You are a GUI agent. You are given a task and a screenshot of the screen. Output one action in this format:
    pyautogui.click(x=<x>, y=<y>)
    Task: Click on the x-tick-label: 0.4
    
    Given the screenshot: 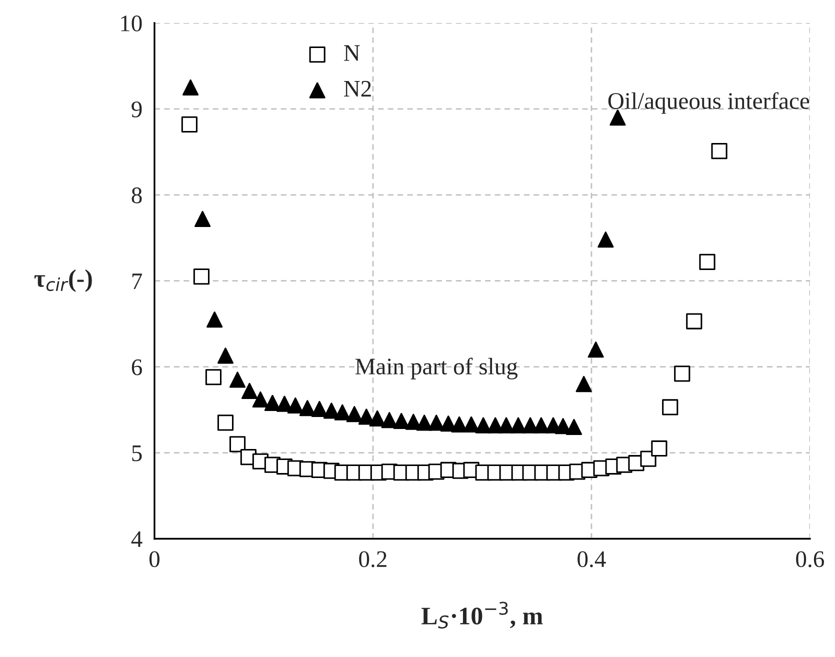 What is the action you would take?
    pyautogui.click(x=592, y=559)
    